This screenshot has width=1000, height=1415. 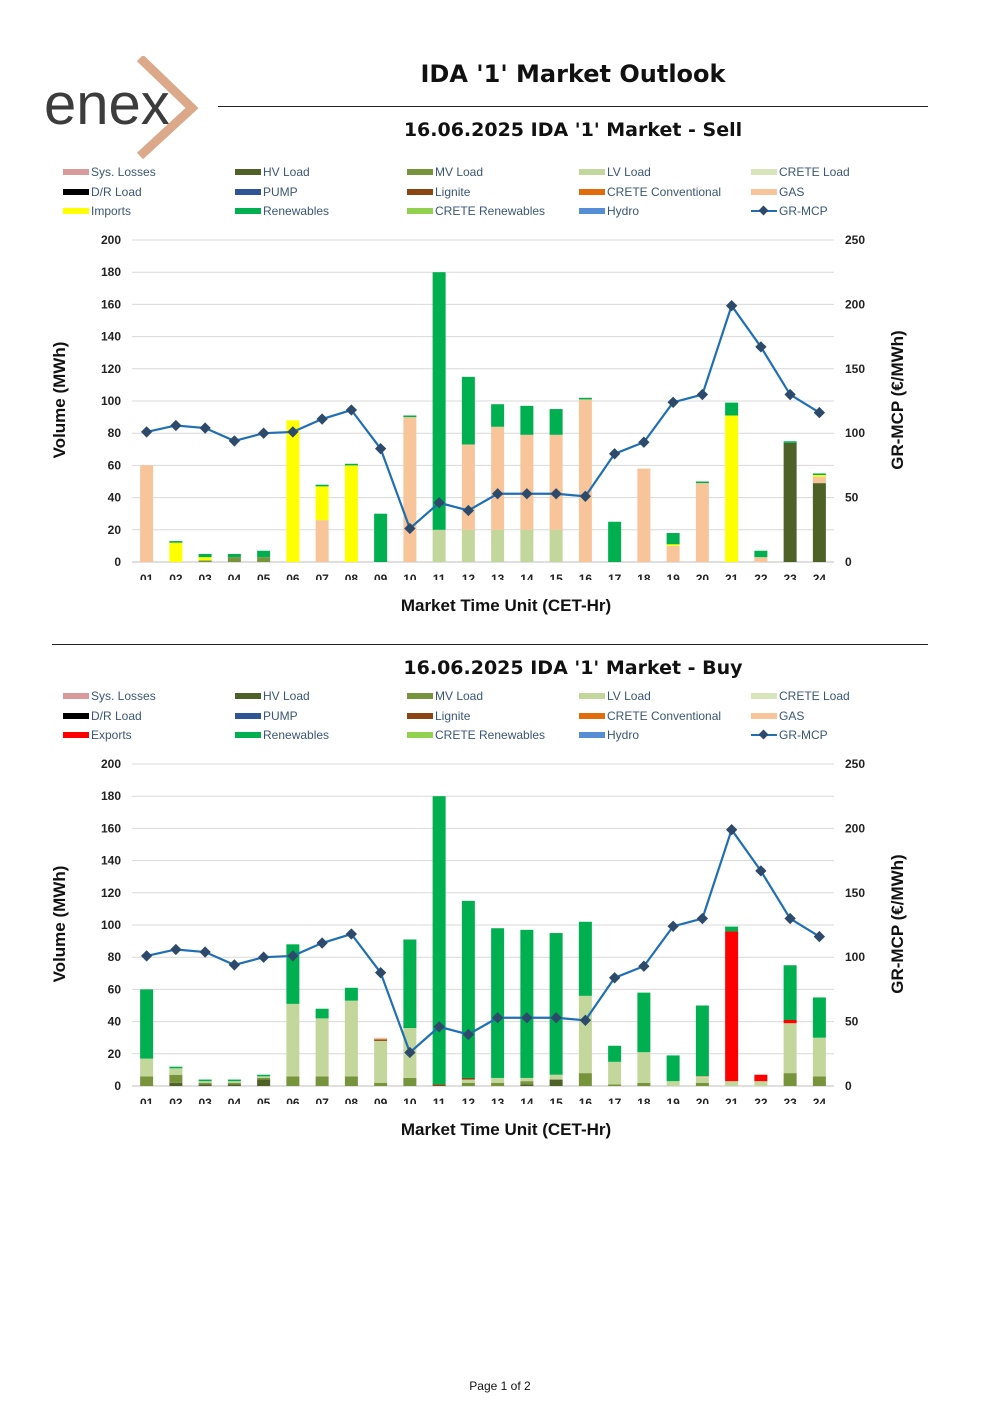 What do you see at coordinates (111, 211) in the screenshot?
I see `legend-label: Imports` at bounding box center [111, 211].